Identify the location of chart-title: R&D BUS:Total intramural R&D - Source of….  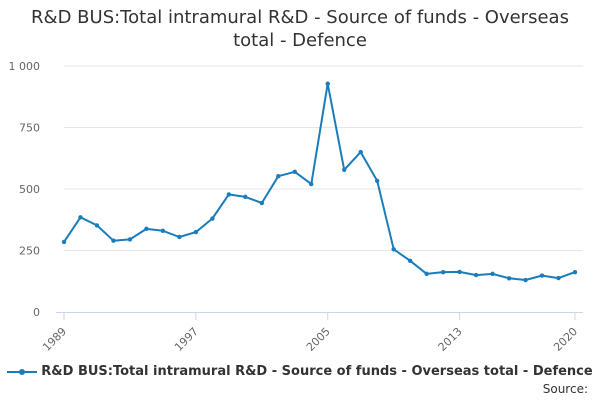
(300, 29).